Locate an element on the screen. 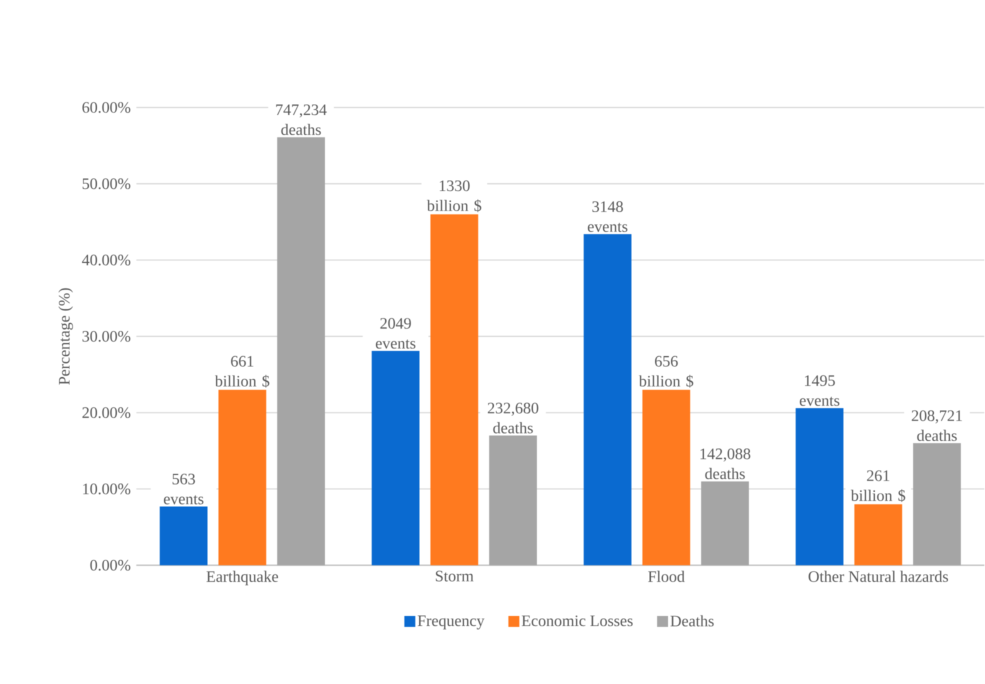 Image resolution: width=985 pixels, height=684 pixels. y-tick-label: 40.00% is located at coordinates (106, 260).